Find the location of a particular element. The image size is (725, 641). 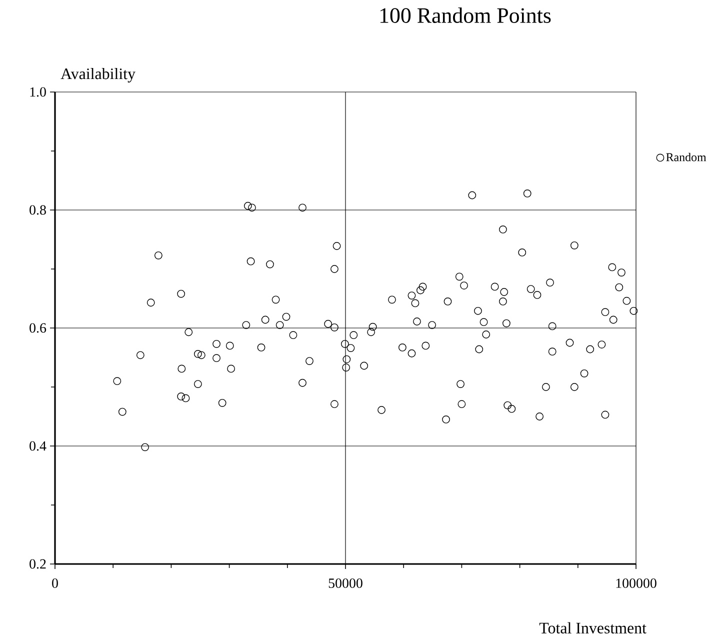

x-tick-label: 0 is located at coordinates (55, 583).